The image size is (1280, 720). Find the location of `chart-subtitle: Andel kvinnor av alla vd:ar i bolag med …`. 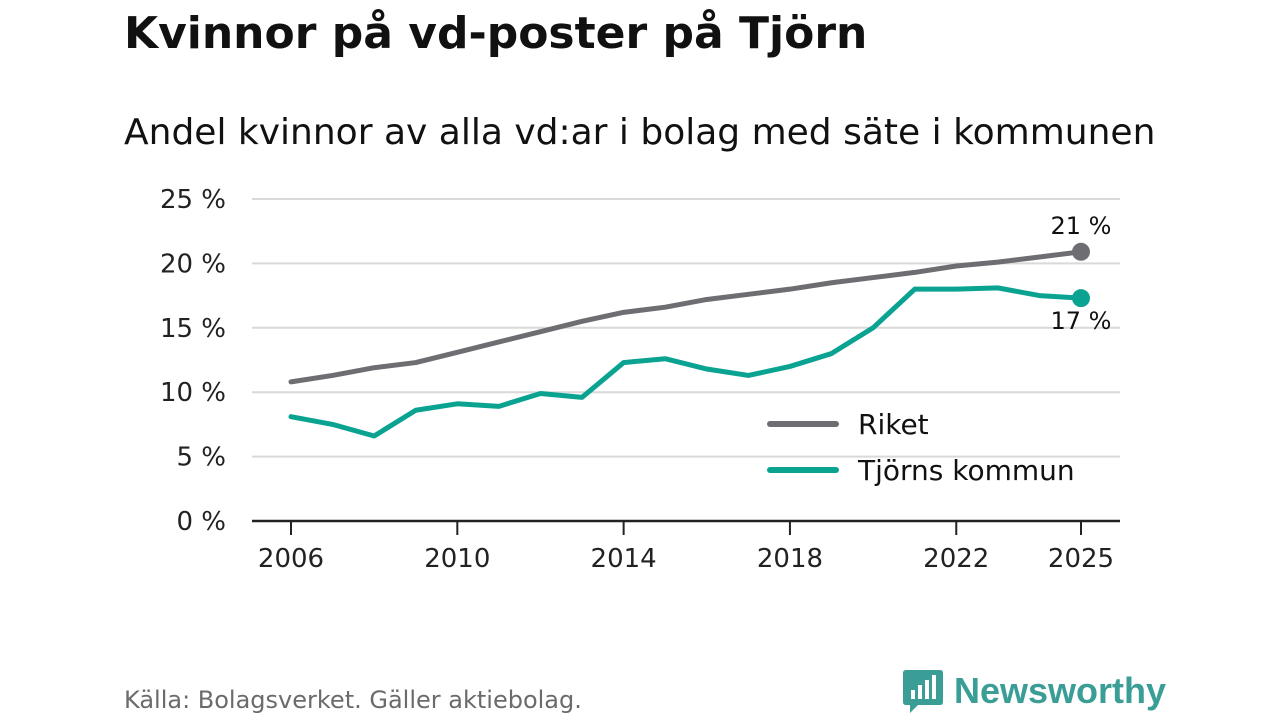

chart-subtitle: Andel kvinnor av alla vd:ar i bolag med … is located at coordinates (640, 132).